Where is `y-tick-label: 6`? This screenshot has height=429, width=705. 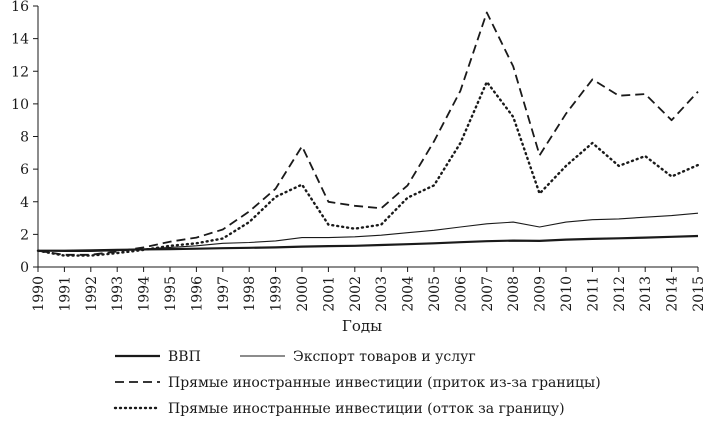 y-tick-label: 6 is located at coordinates (24, 170).